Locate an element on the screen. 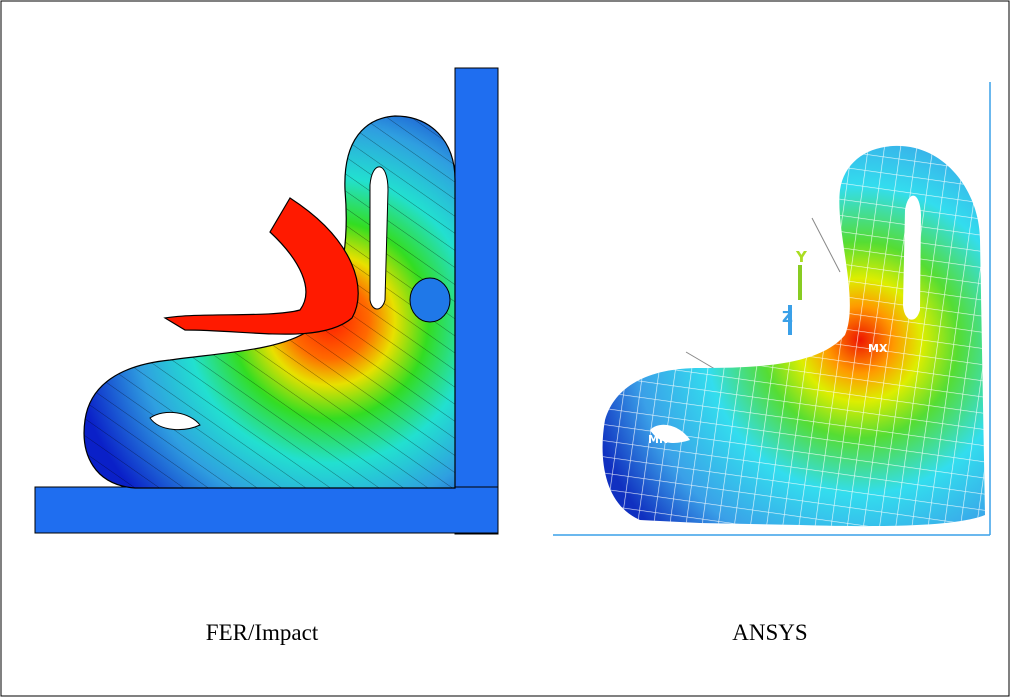 Image resolution: width=1010 pixels, height=697 pixels. caption: ANSYS is located at coordinates (769, 632).